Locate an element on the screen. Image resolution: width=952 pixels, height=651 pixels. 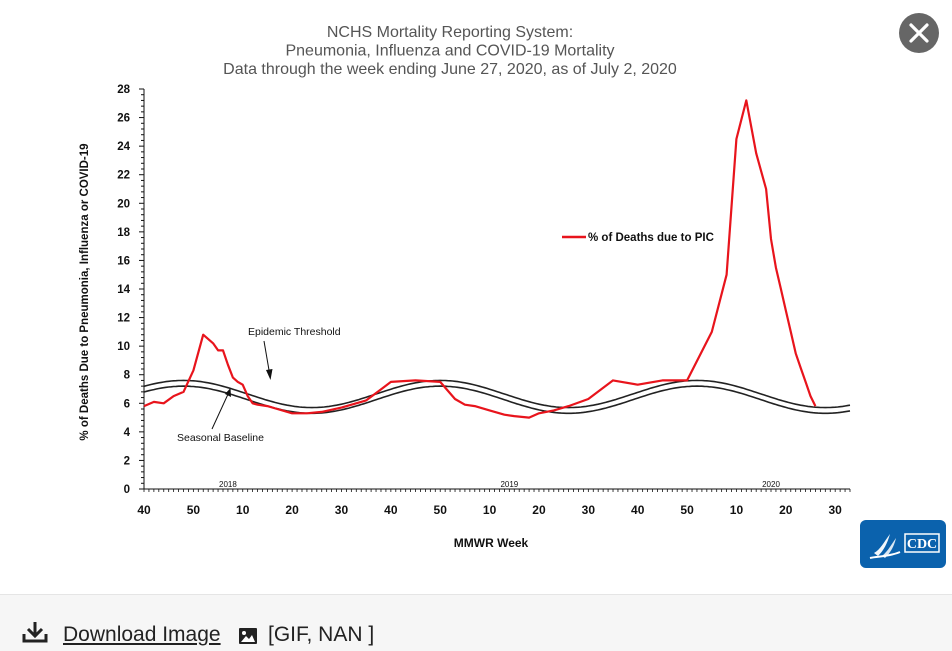
cdc-logo: CDC is located at coordinates (903, 544).